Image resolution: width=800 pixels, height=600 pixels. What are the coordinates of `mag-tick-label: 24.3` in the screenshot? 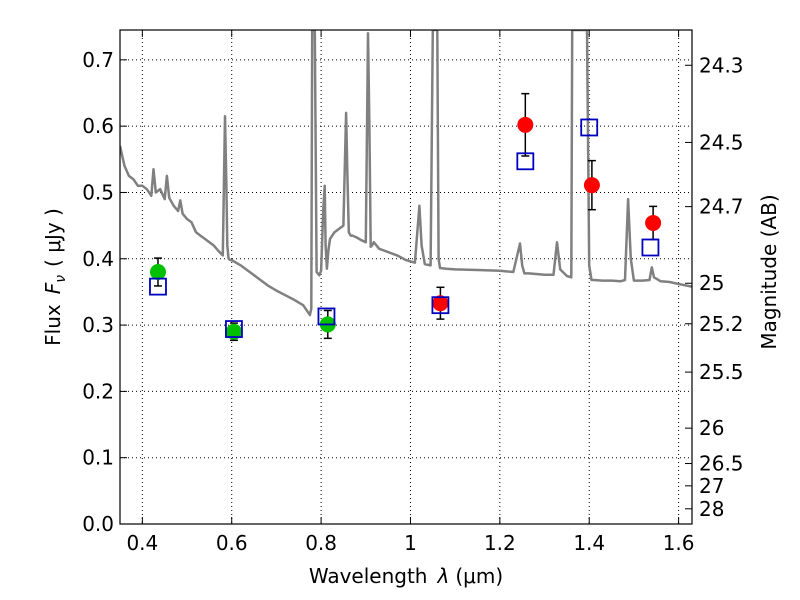 It's located at (721, 65).